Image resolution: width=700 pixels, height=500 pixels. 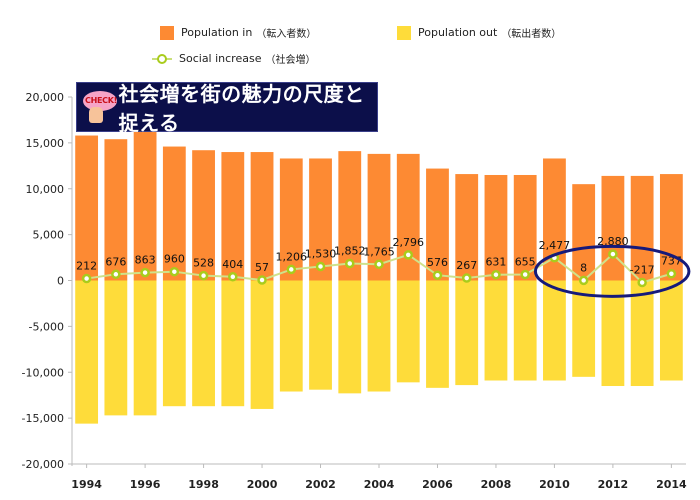 I want to click on legend-swatch-out, so click(x=404, y=32).